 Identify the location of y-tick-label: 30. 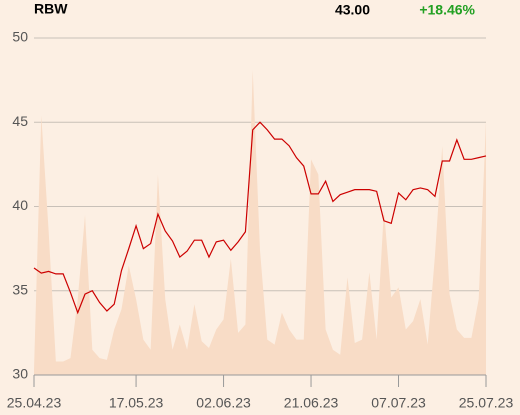
(20, 374).